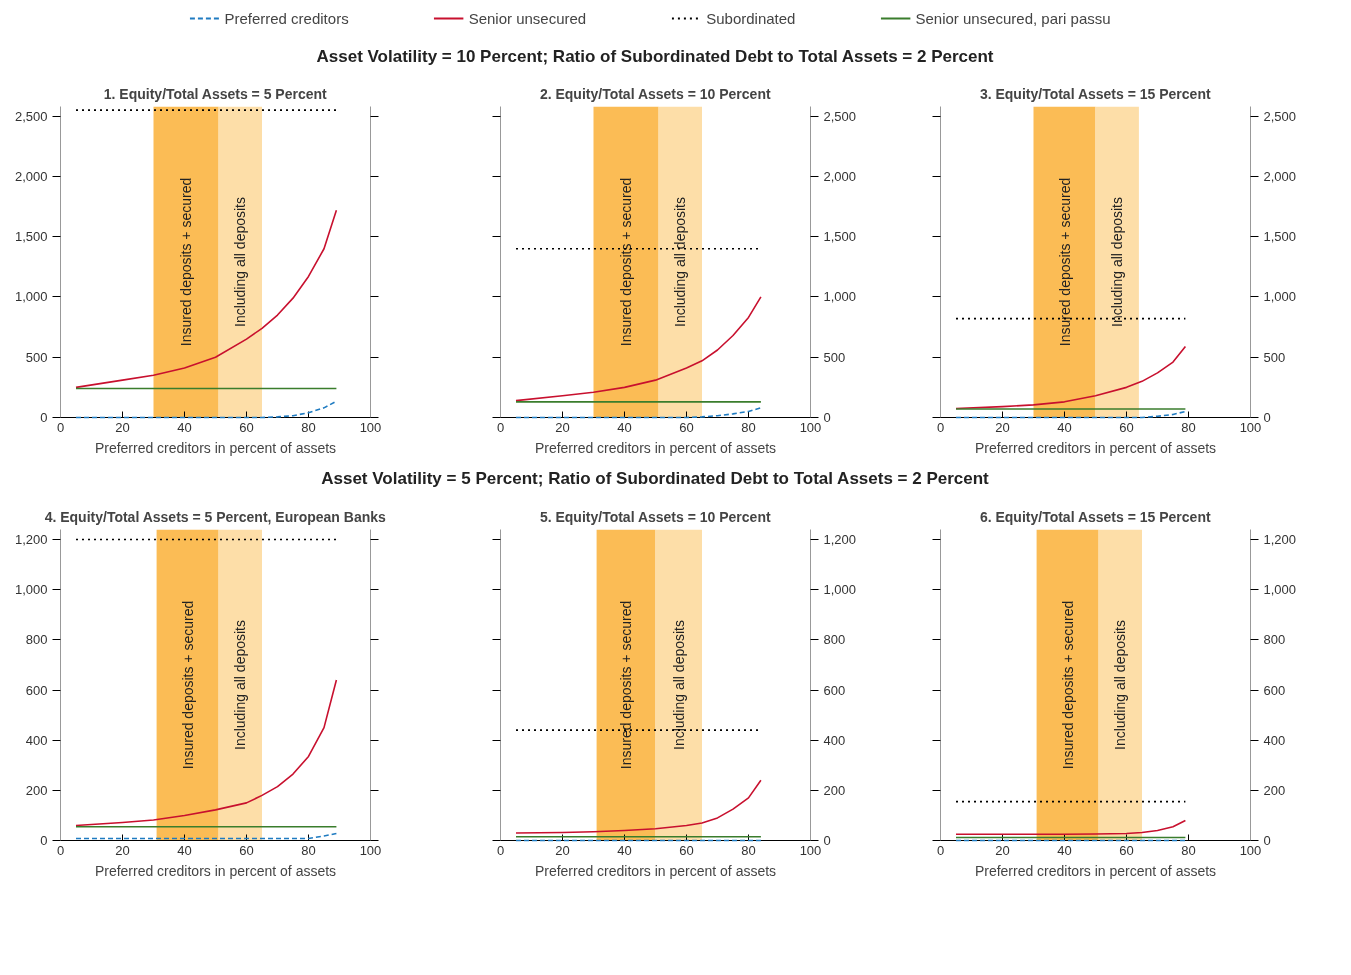 This screenshot has width=1351, height=975. Describe the element at coordinates (36, 790) in the screenshot. I see `y-tick-label: 200` at that location.